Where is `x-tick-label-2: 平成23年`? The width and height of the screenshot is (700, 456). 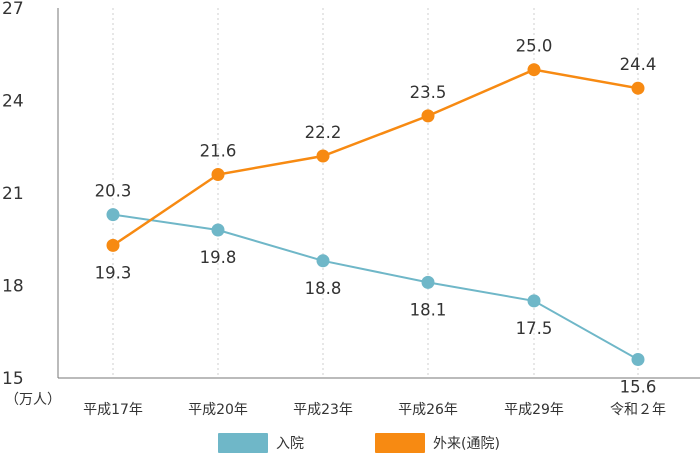
x-tick-label-2: 平成23年 is located at coordinates (323, 410).